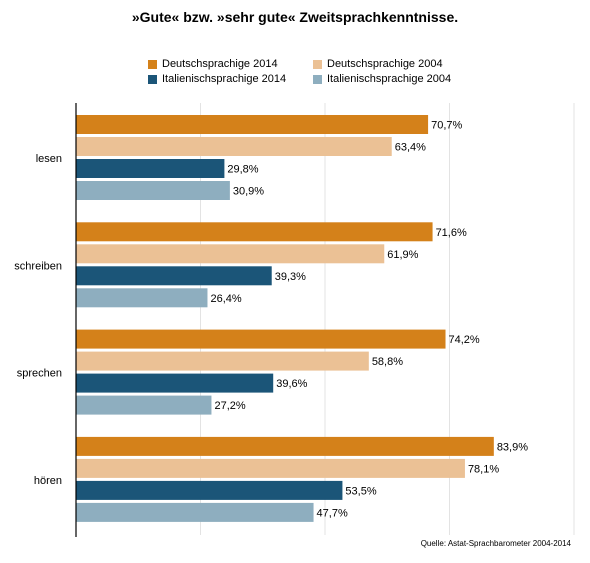 The height and width of the screenshot is (563, 590). Describe the element at coordinates (49, 159) in the screenshot. I see `category-label: lesen` at that location.